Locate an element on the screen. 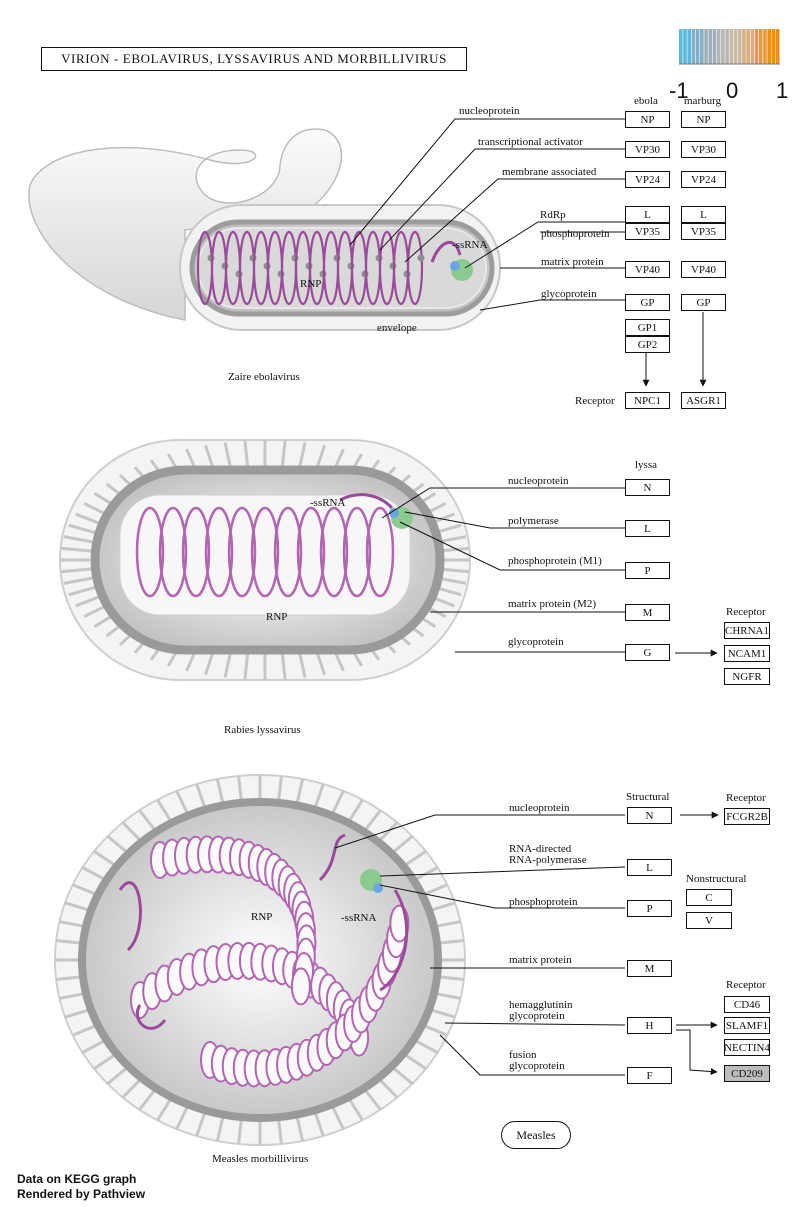 This screenshot has width=800, height=1207. label-measles-ssrna: -ssRNA is located at coordinates (359, 918).